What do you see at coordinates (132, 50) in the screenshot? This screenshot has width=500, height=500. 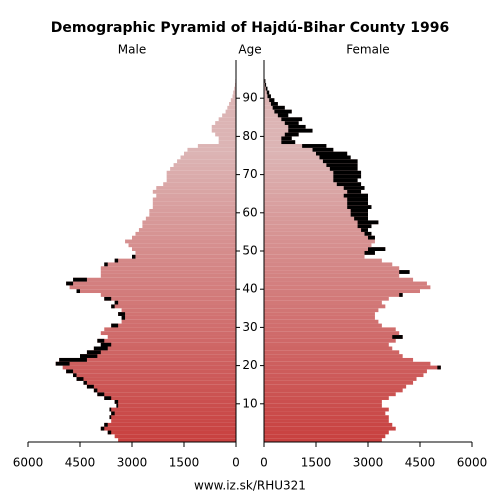 I see `male-label: Male` at bounding box center [132, 50].